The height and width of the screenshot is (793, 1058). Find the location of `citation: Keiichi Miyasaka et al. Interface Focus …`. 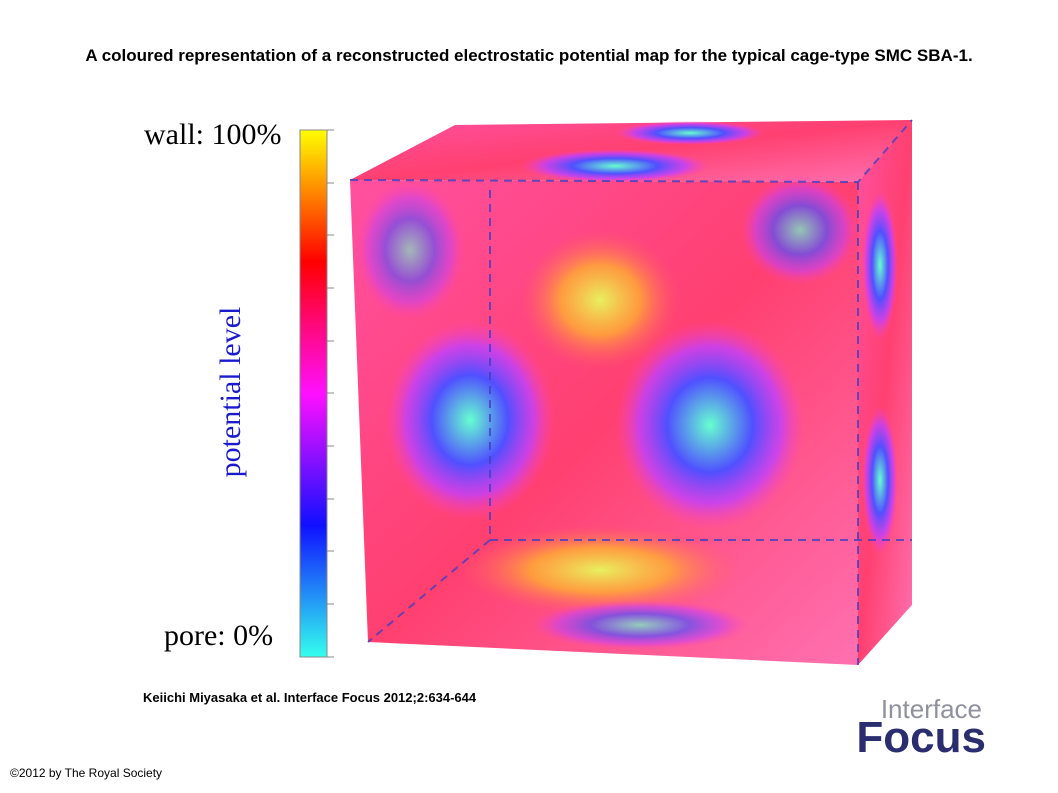

citation: Keiichi Miyasaka et al. Interface Focus … is located at coordinates (310, 697).